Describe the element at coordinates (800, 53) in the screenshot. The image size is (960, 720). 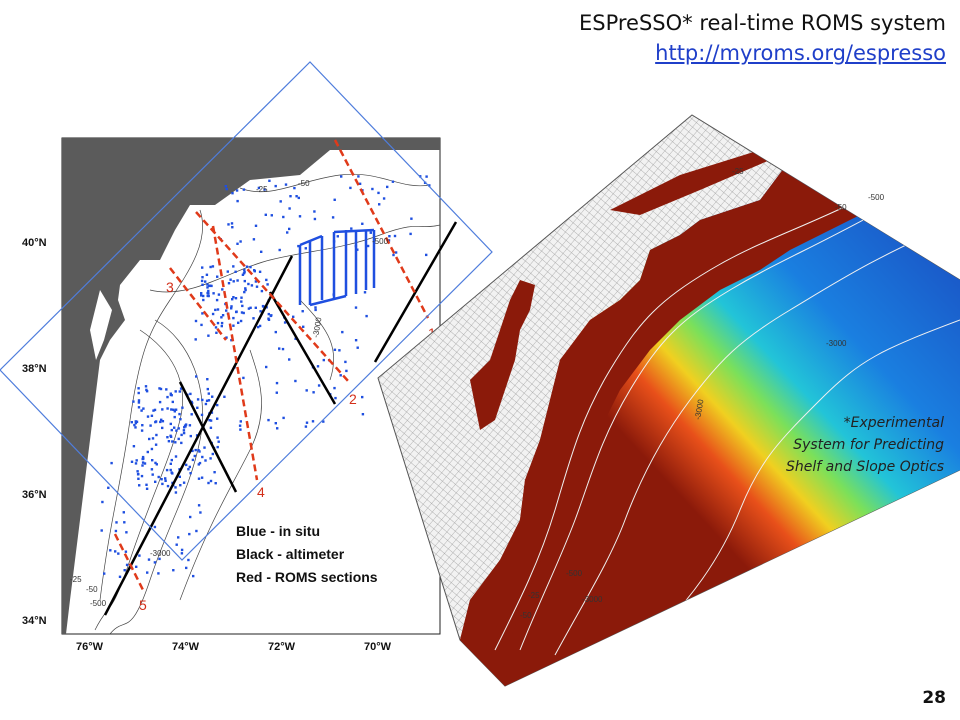
I see `espresso-link: http://myroms.org/espresso` at that location.